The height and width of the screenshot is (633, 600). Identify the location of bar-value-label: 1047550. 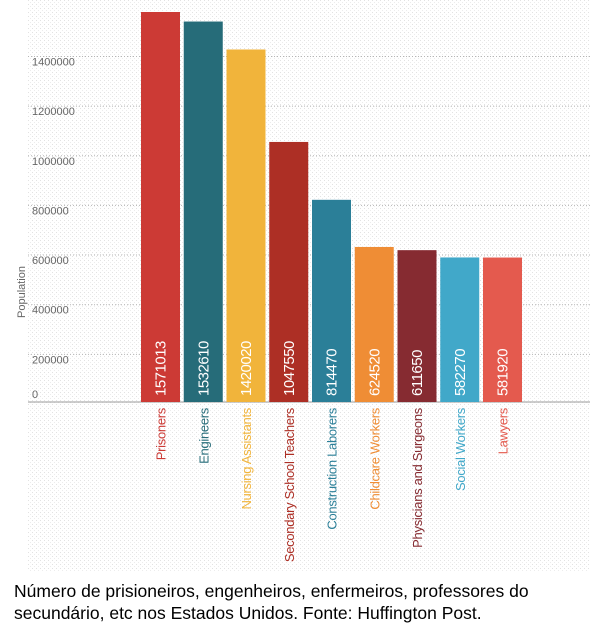
(289, 368).